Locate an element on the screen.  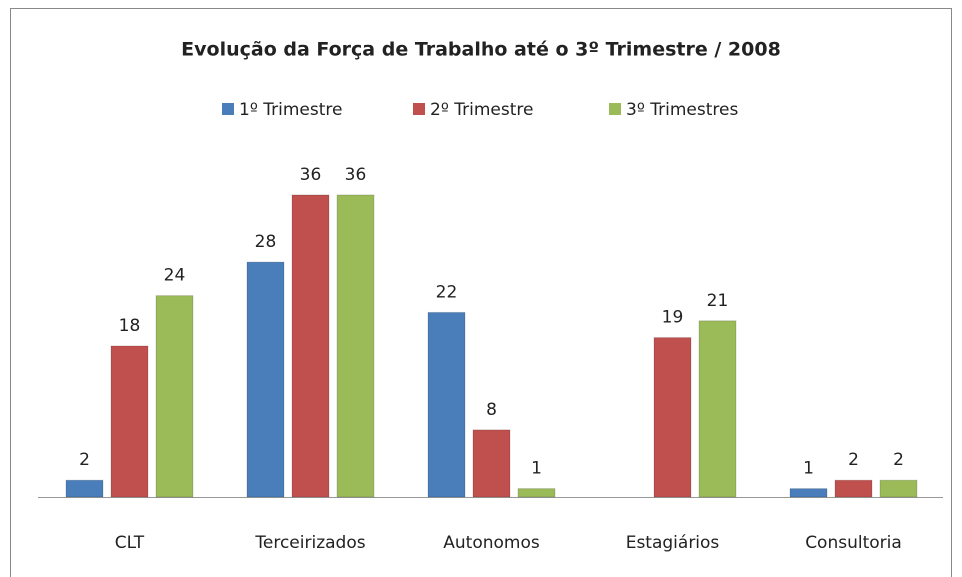
legend-label: 1º Trimestre is located at coordinates (290, 110).